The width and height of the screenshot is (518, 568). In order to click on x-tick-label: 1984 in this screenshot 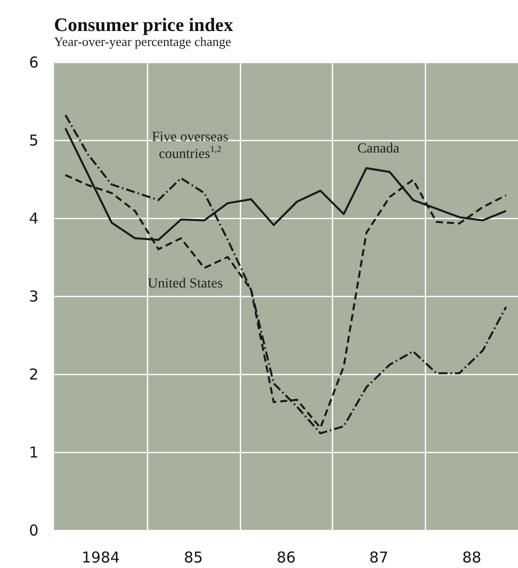, I will do `click(101, 557)`.